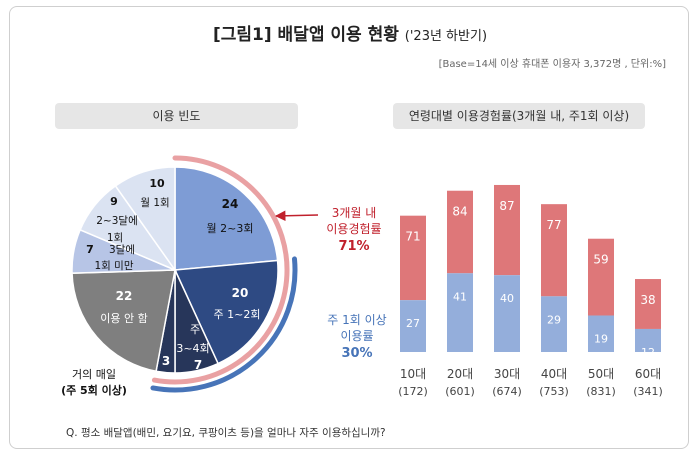 The image size is (700, 456). Describe the element at coordinates (124, 296) in the screenshot. I see `slice-label-value: 22` at that location.